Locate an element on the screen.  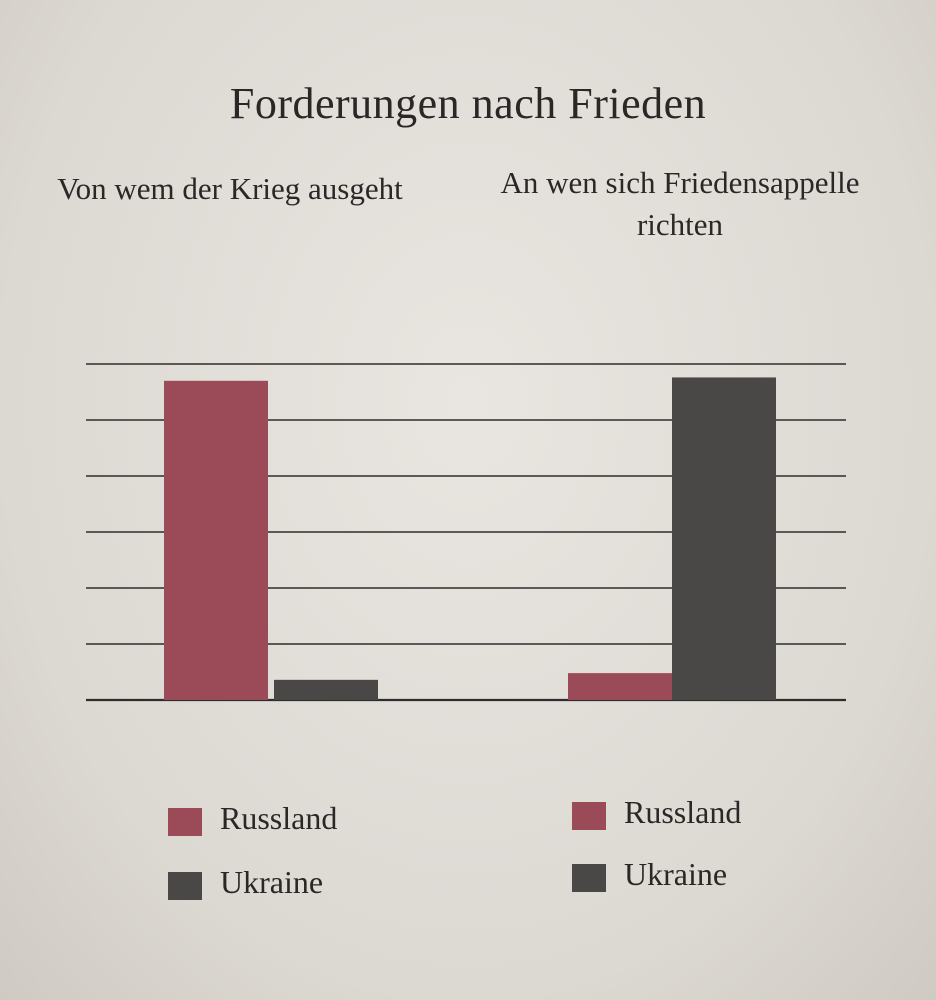
chart-title: Forderungen nach Frieden is located at coordinates (468, 103).